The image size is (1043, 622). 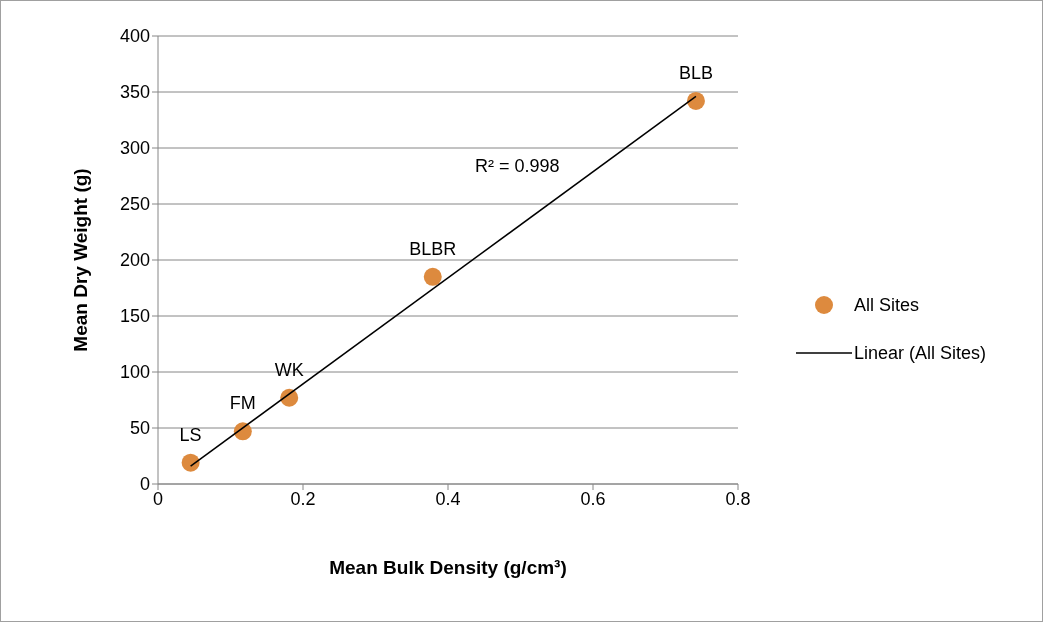 What do you see at coordinates (242, 403) in the screenshot?
I see `annotation: FM` at bounding box center [242, 403].